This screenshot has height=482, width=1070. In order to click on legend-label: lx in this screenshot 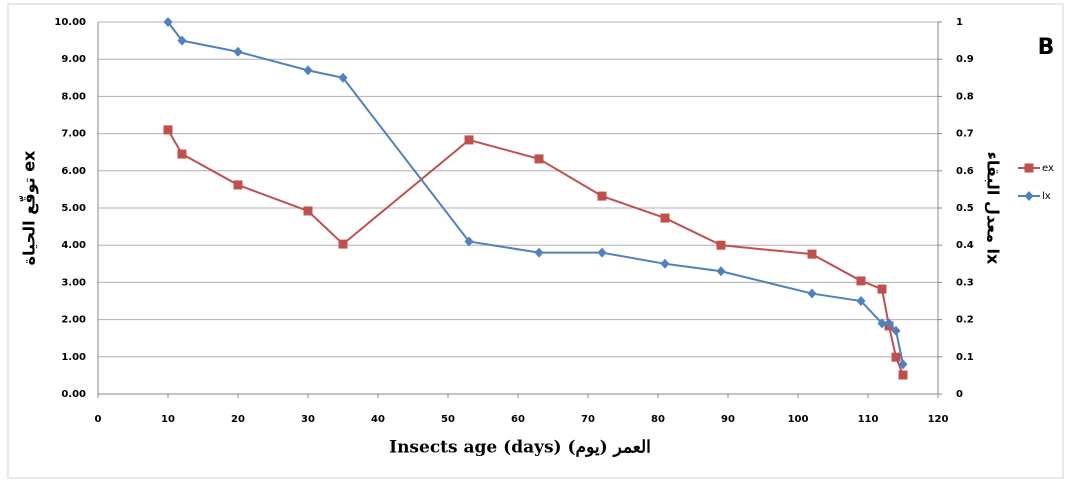, I will do `click(1046, 196)`.